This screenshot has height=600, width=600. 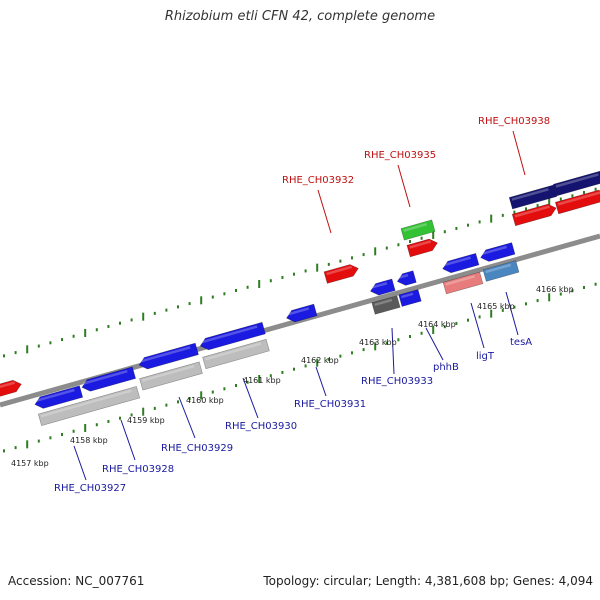 I want to click on gene-feature-tesa-b-highlight, so click(x=498, y=268).